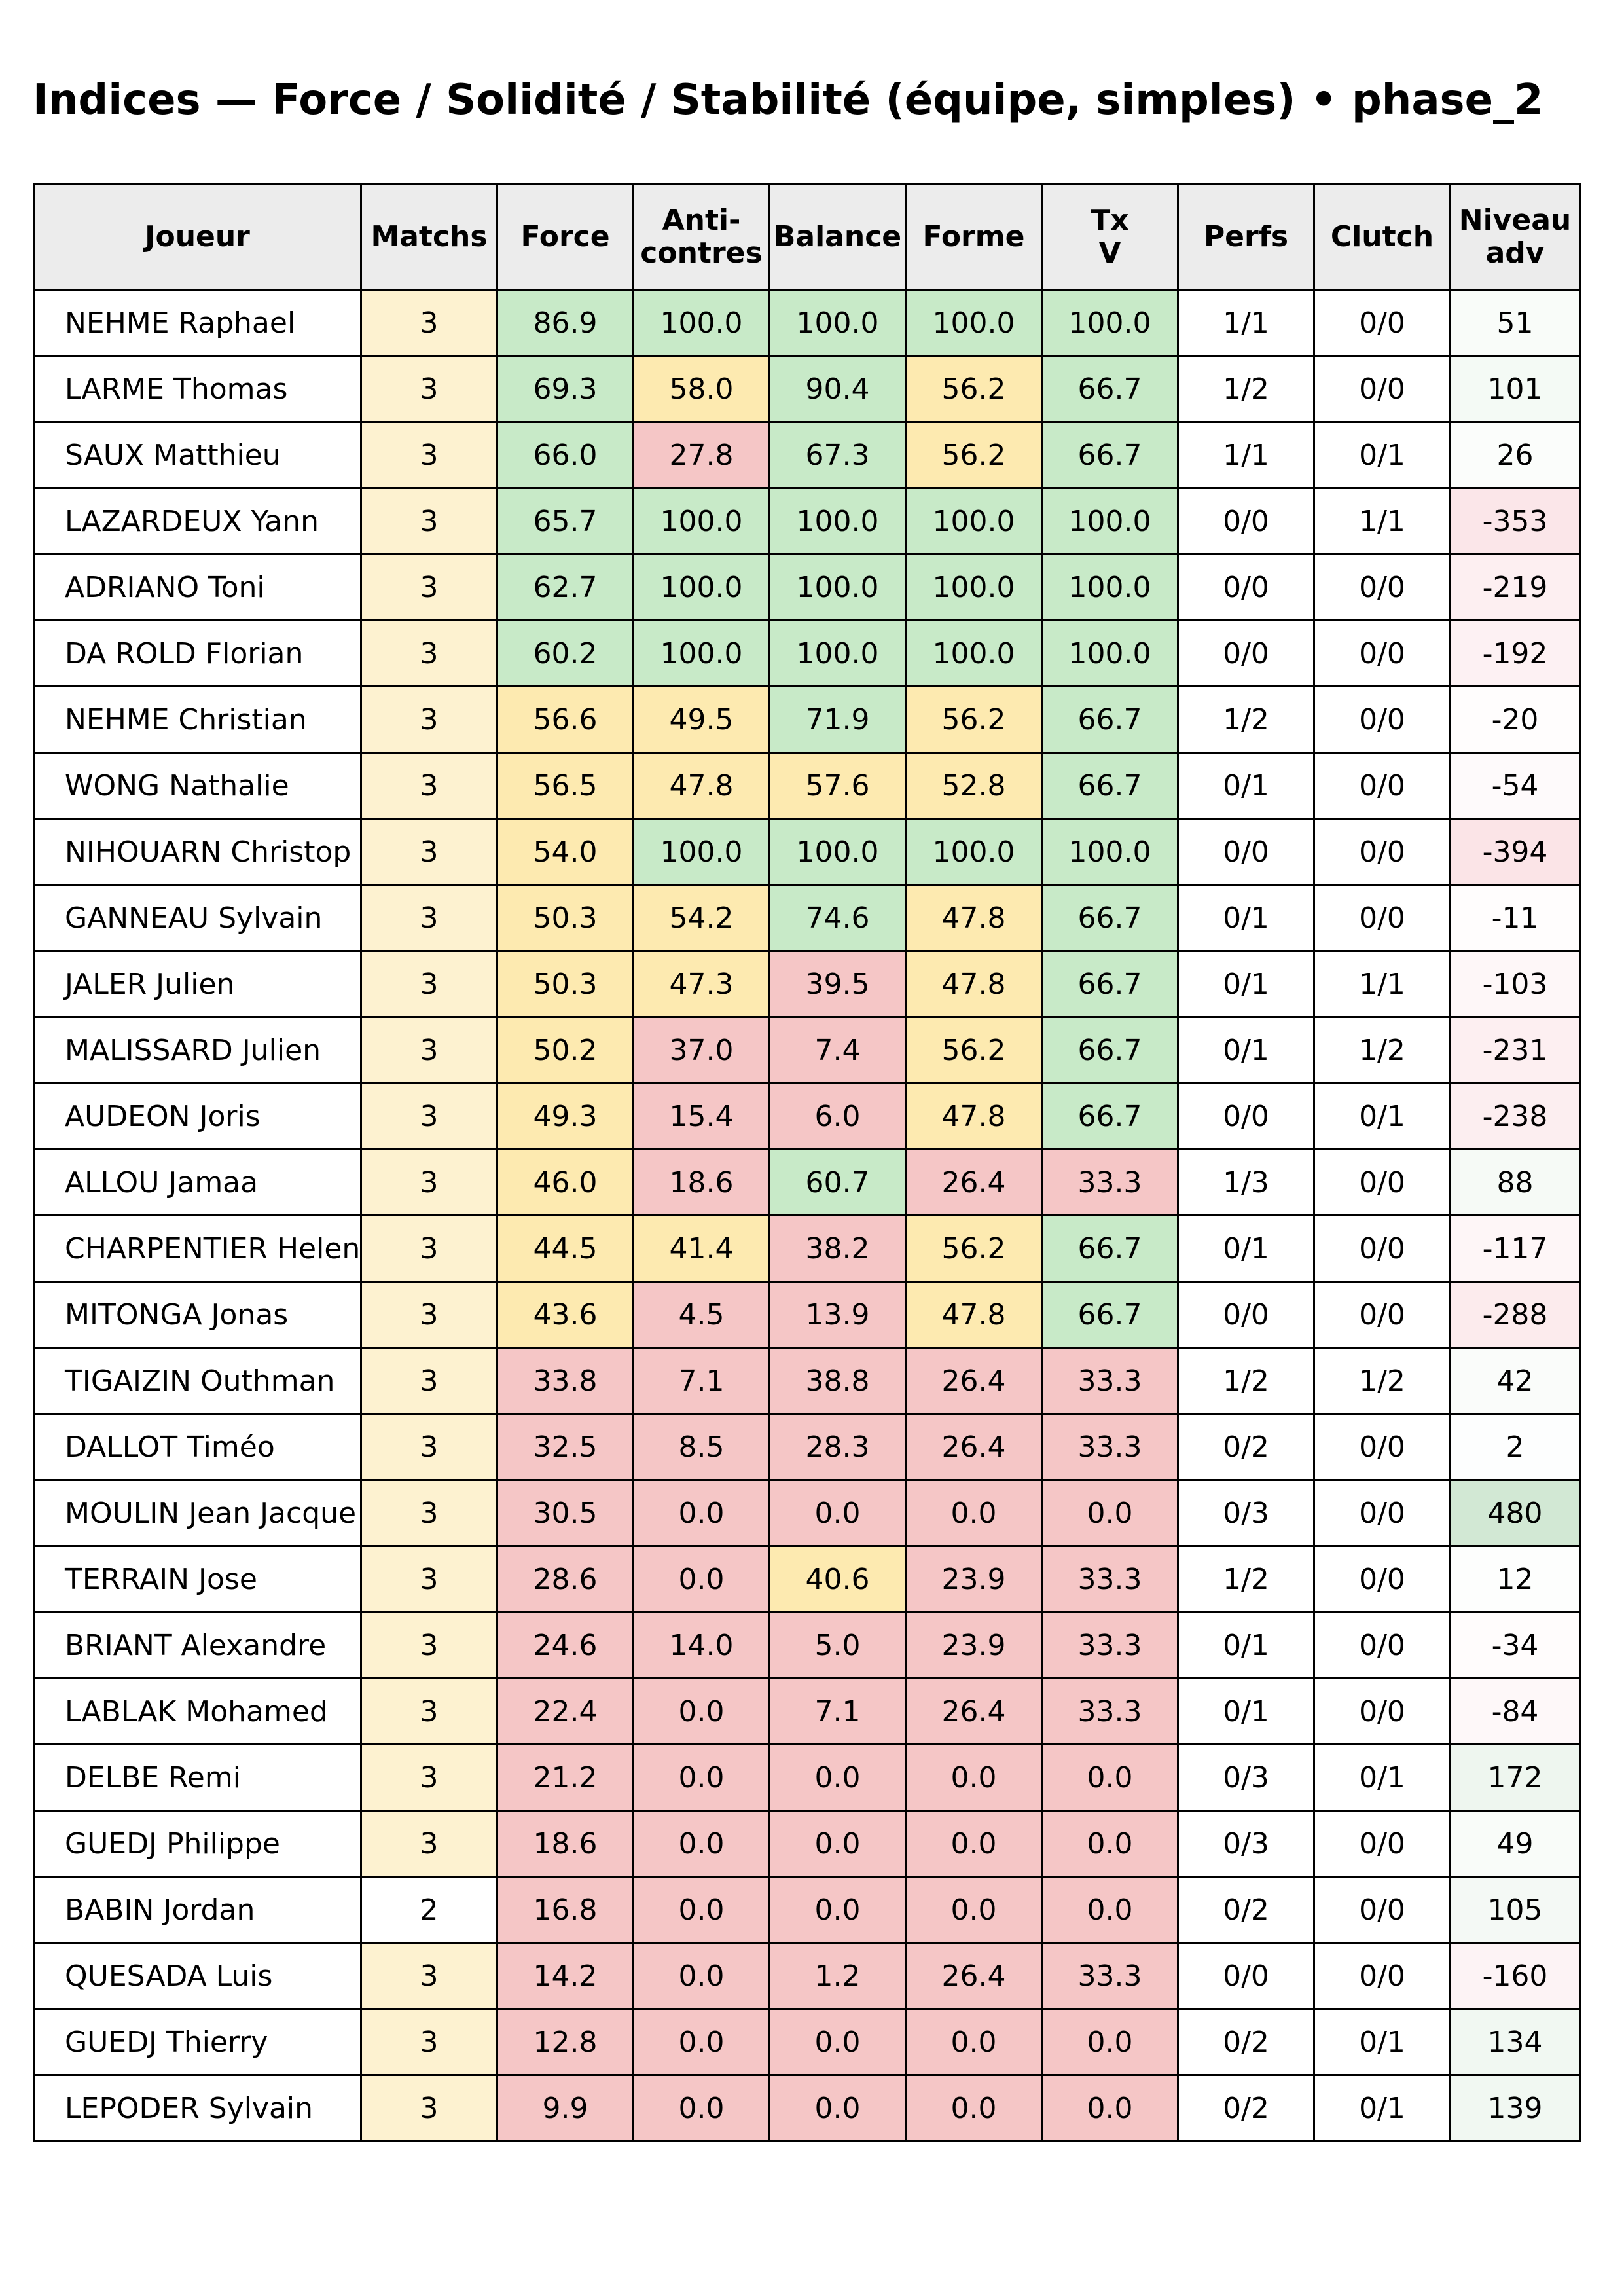  I want to click on cell-forme: 47.8, so click(974, 918).